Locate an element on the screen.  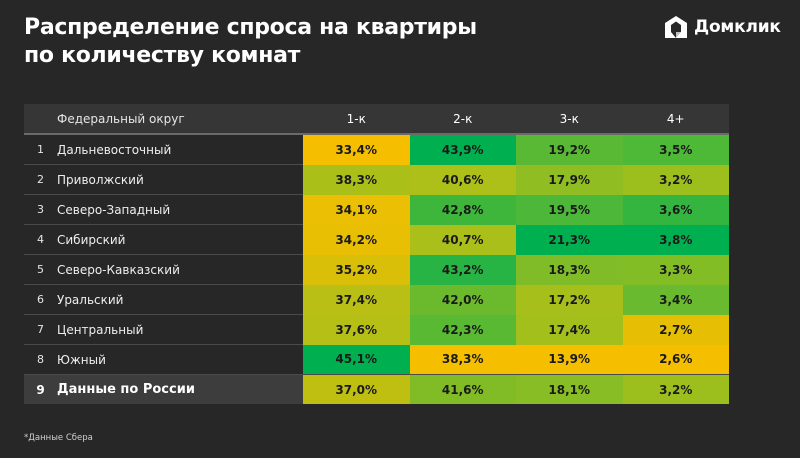
row-number: 1 is located at coordinates (40, 149).